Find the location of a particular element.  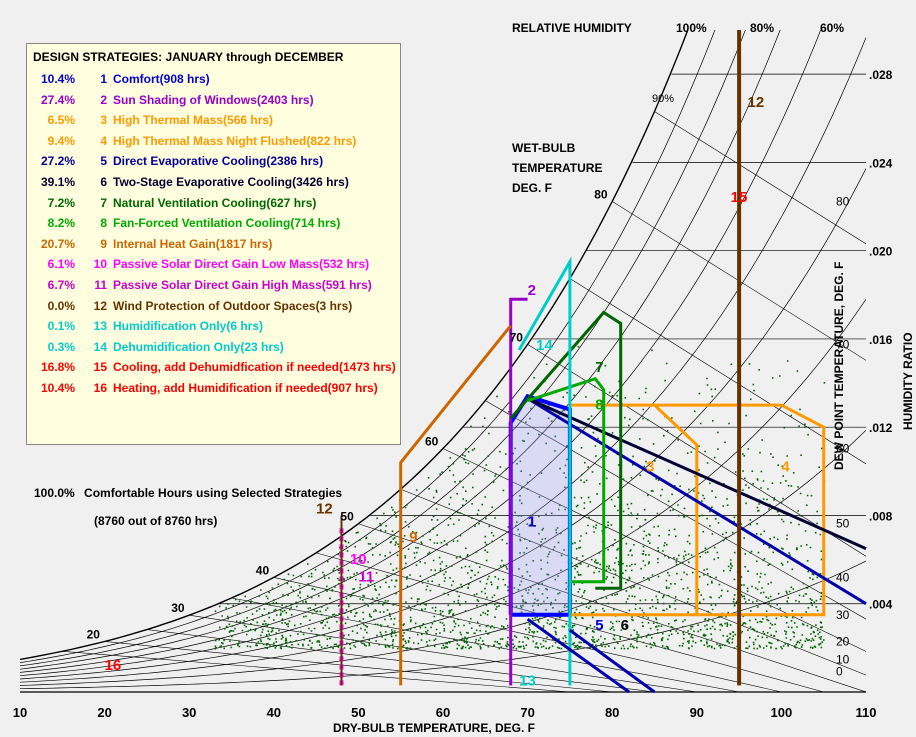

zone-label-7: 7 is located at coordinates (599, 367).